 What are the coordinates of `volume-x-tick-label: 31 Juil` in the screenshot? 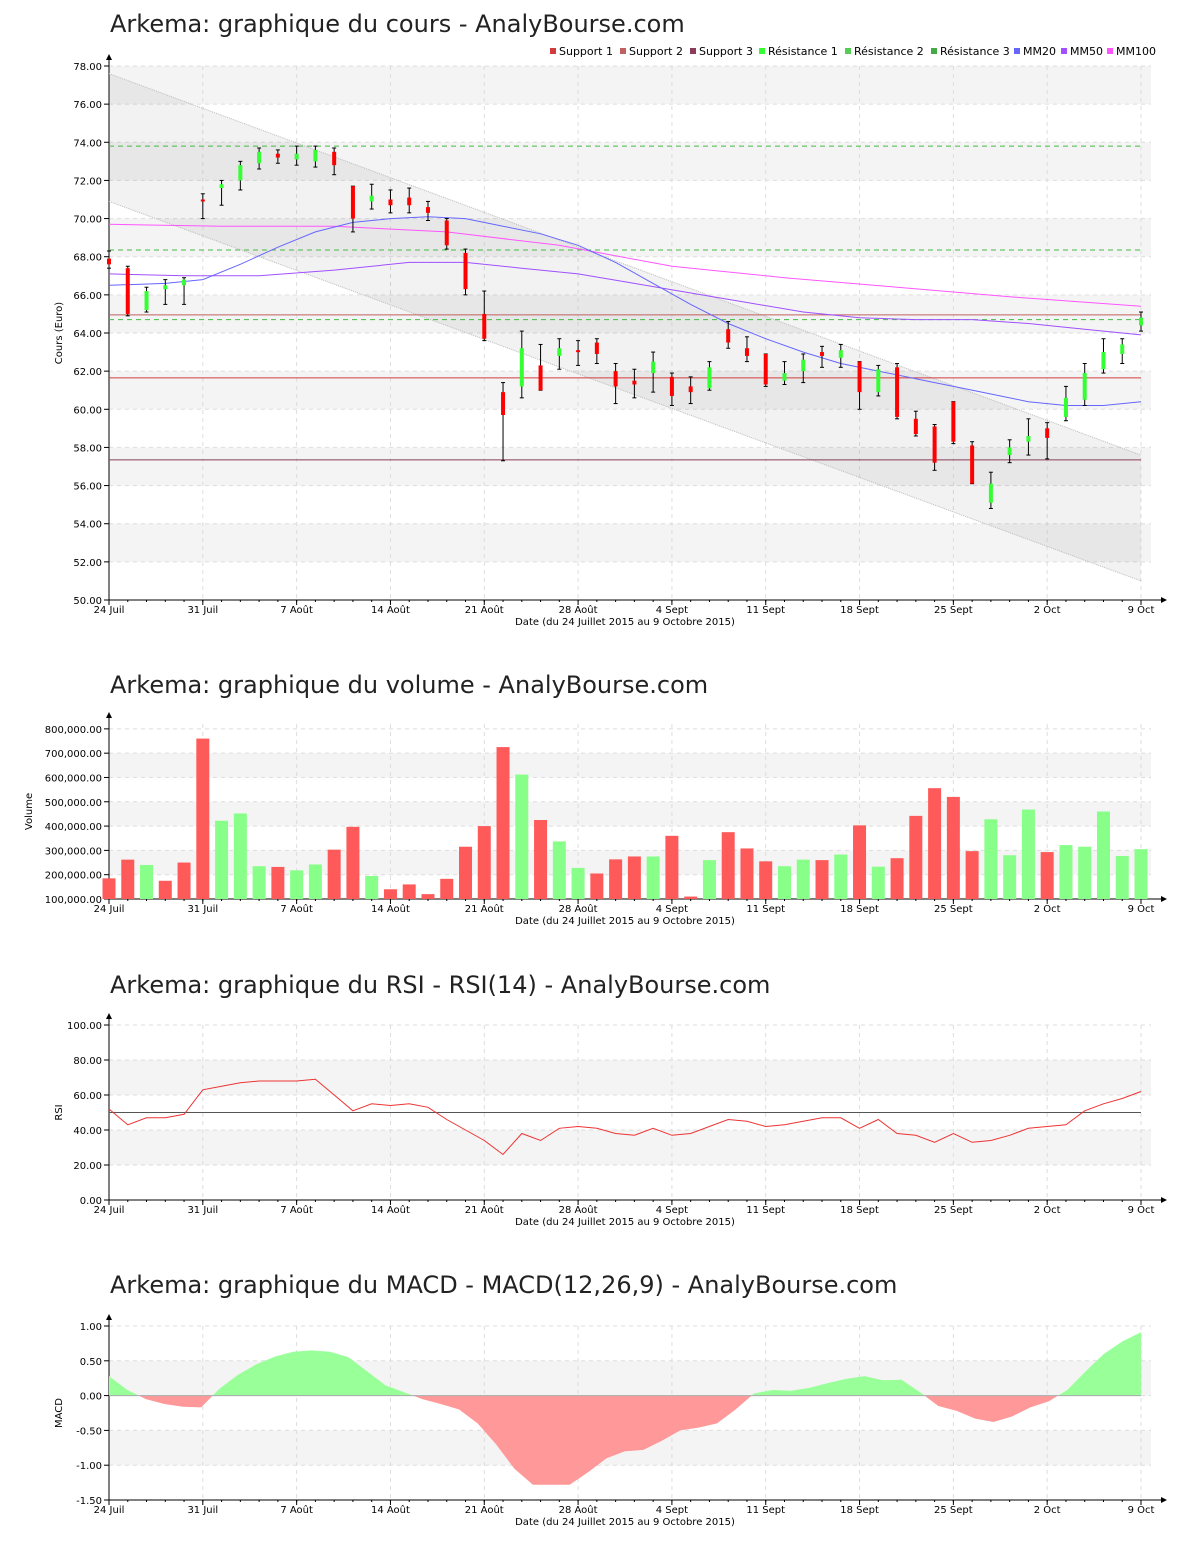 It's located at (202, 909).